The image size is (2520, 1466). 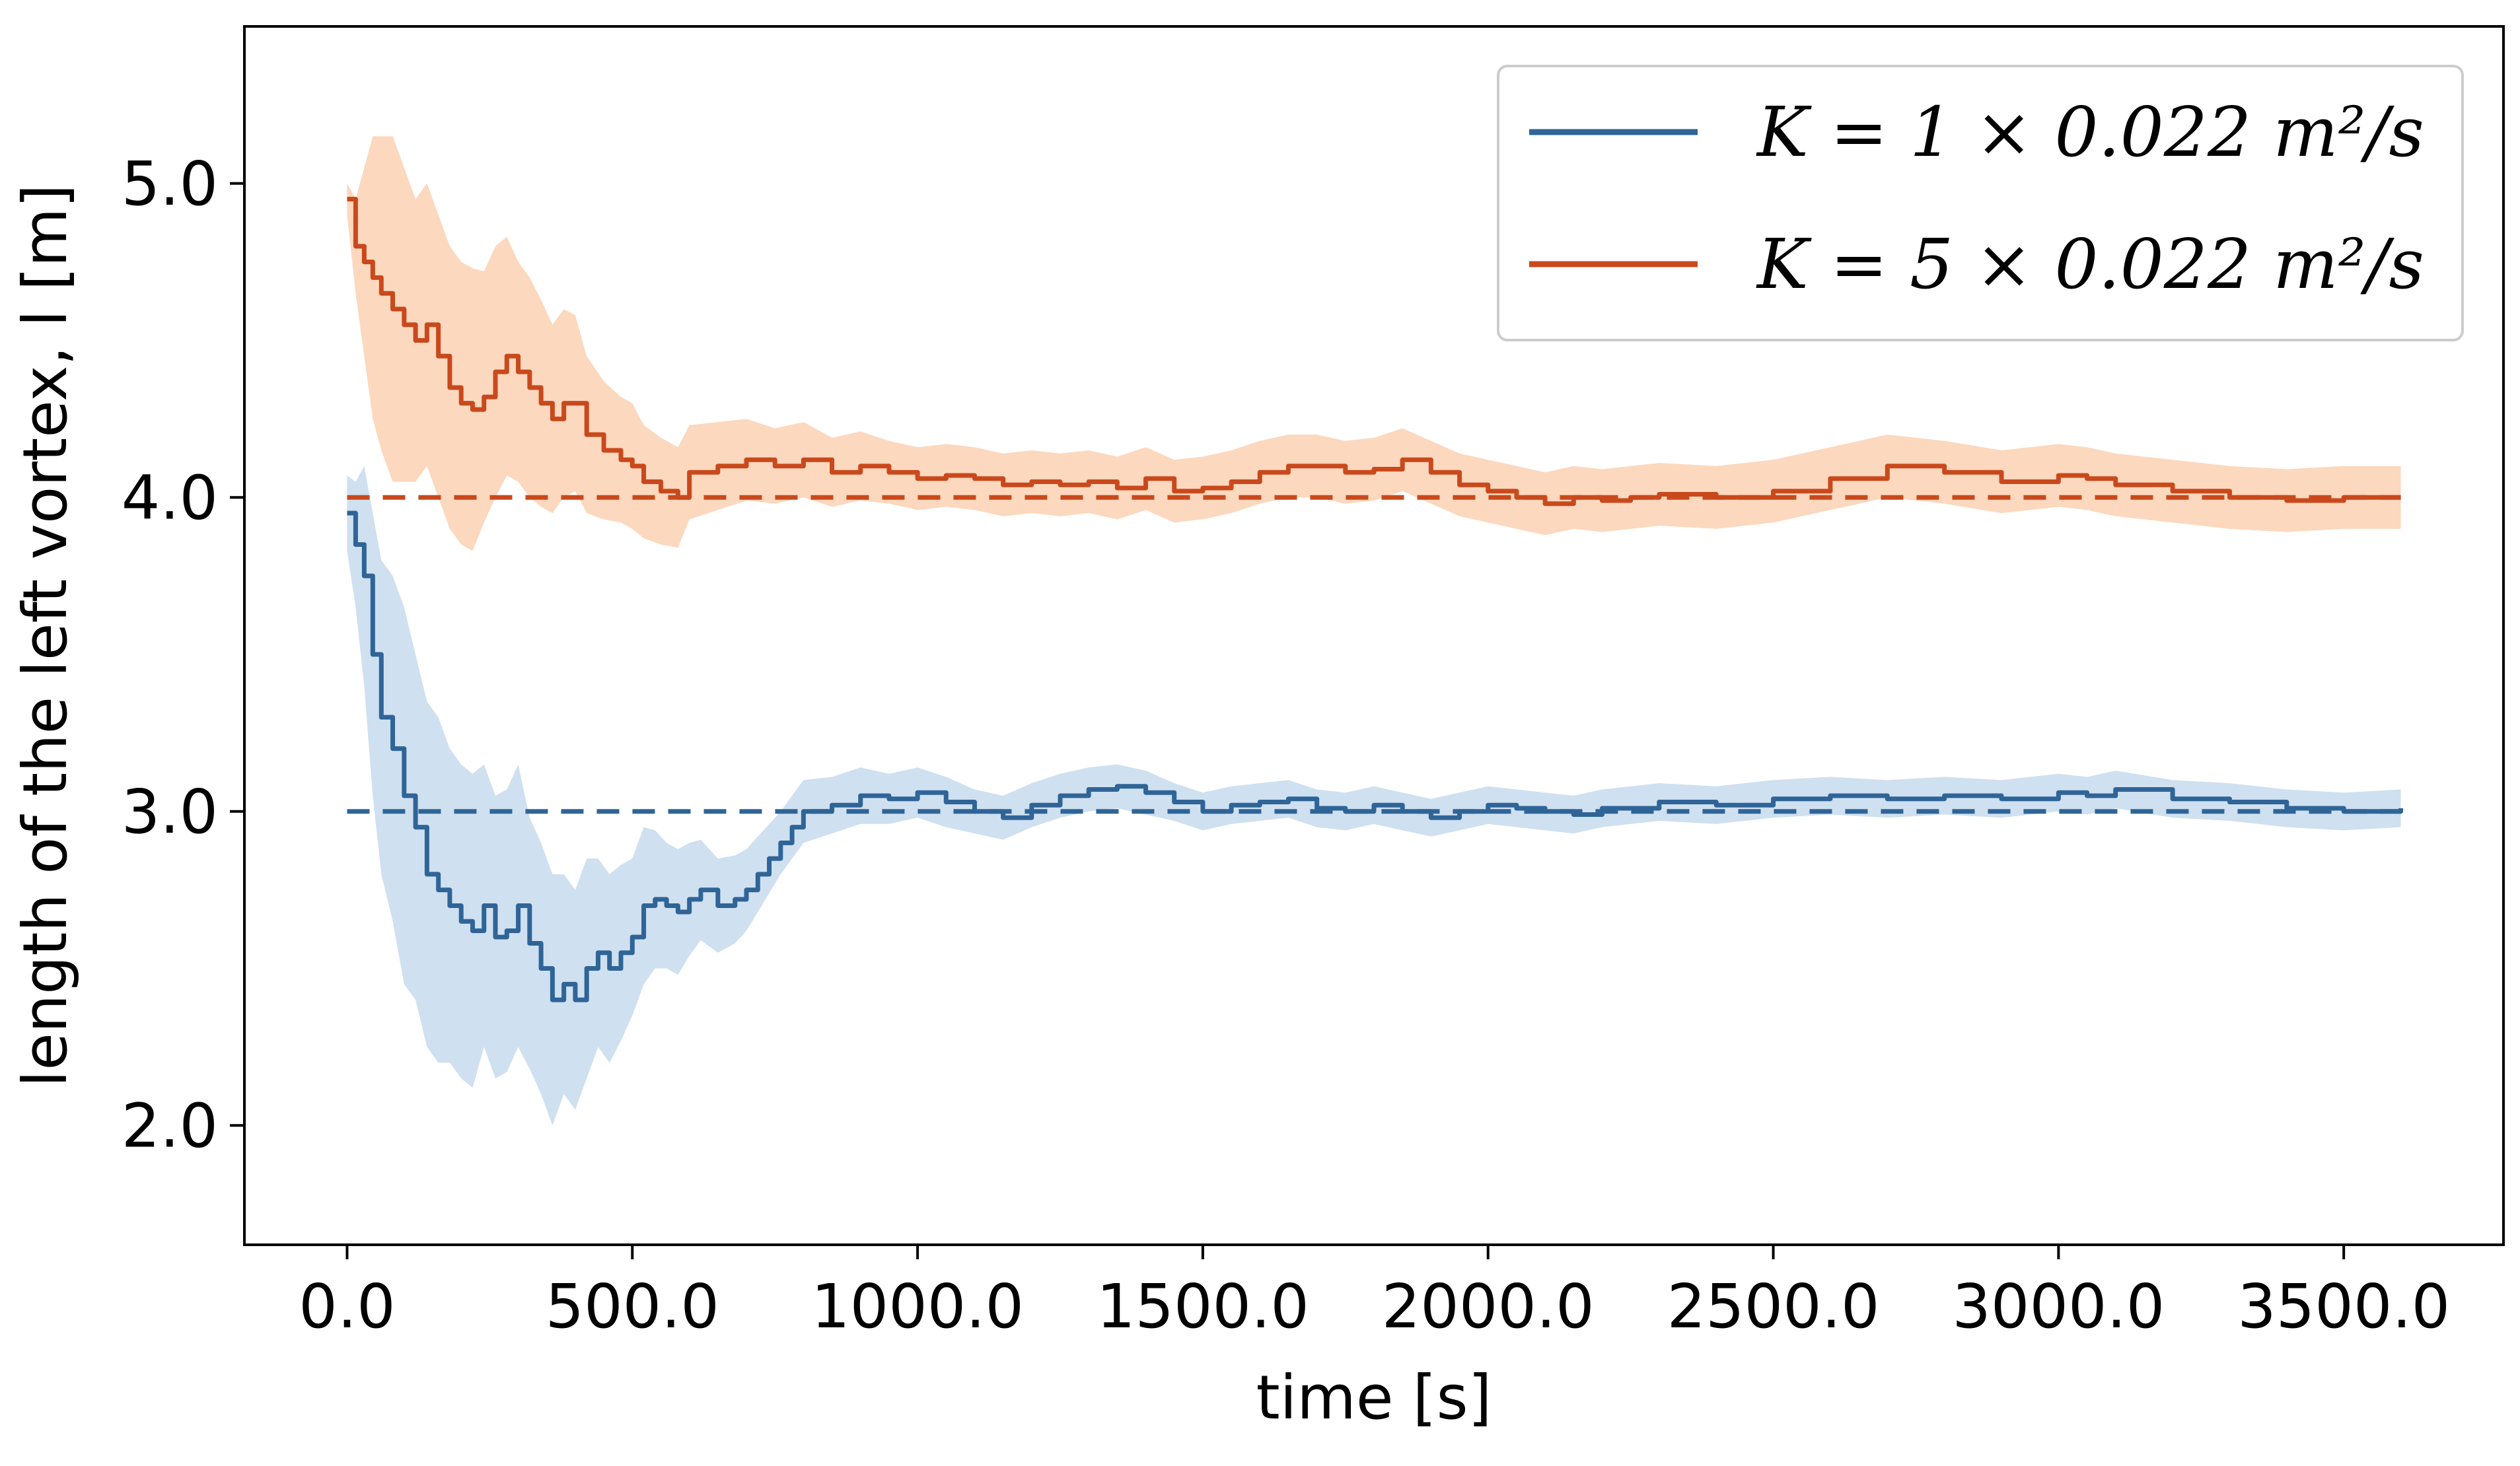 I want to click on x-tick-label: 1000.0, so click(x=917, y=1307).